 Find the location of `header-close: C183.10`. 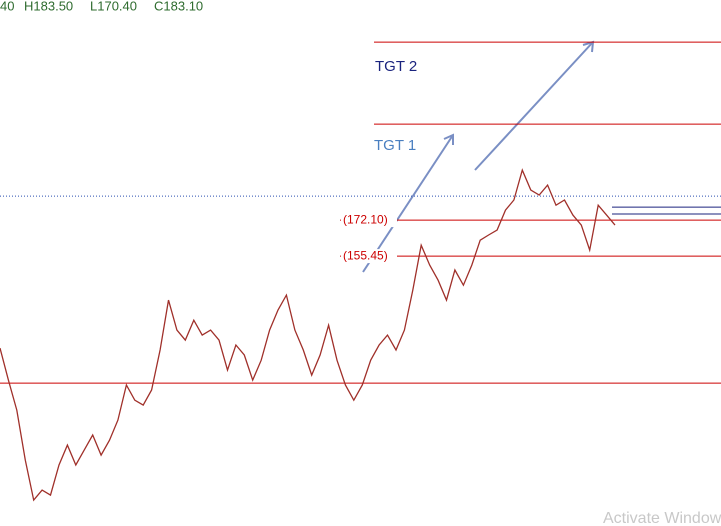

header-close: C183.10 is located at coordinates (178, 6).